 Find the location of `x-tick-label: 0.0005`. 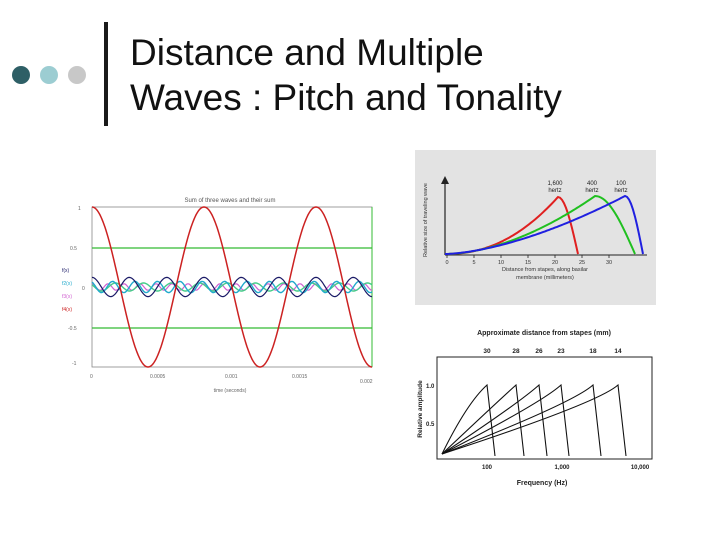

x-tick-label: 0.0005 is located at coordinates (158, 377).